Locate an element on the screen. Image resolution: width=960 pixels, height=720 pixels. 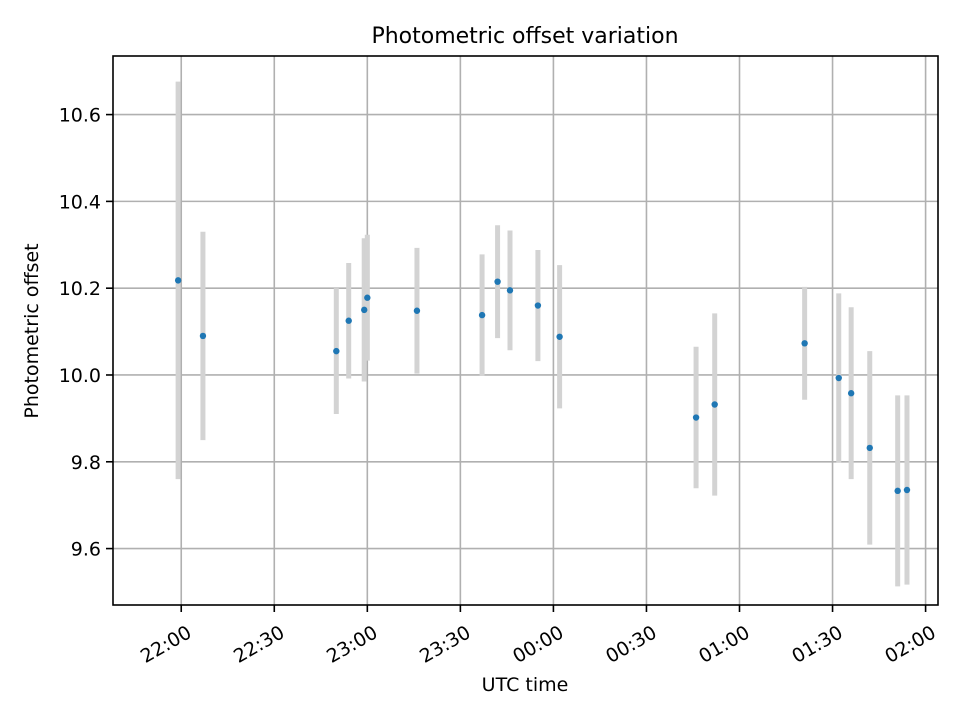
y-tick-label: 10.0 is located at coordinates (80, 376).